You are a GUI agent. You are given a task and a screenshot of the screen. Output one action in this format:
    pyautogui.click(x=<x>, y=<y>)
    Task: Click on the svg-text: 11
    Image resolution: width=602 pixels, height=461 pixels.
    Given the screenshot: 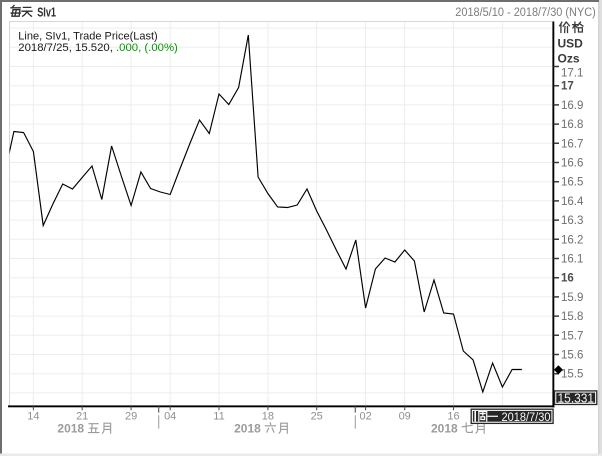 What is the action you would take?
    pyautogui.click(x=218, y=416)
    